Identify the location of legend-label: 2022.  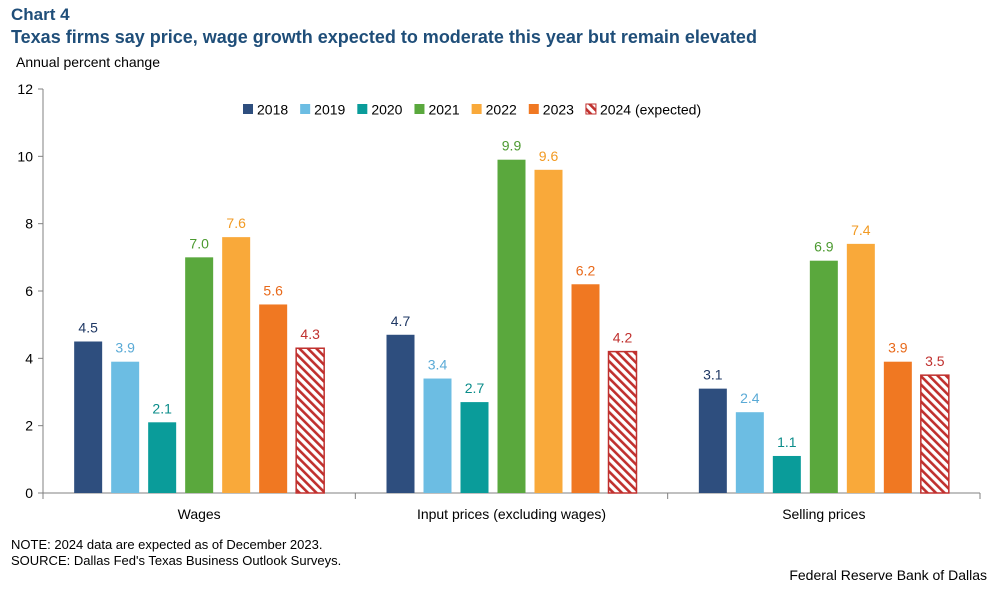
(501, 110).